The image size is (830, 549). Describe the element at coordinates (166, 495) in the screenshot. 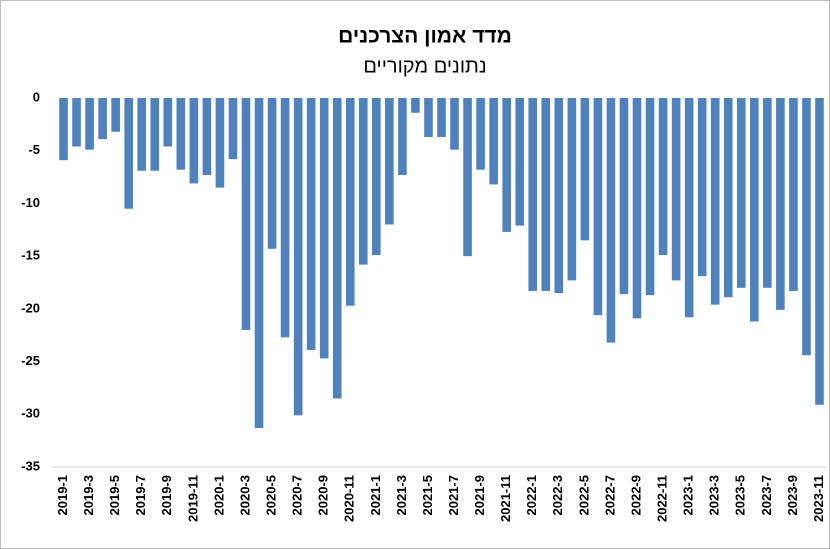

I see `x-tick-label: 2019-9` at that location.